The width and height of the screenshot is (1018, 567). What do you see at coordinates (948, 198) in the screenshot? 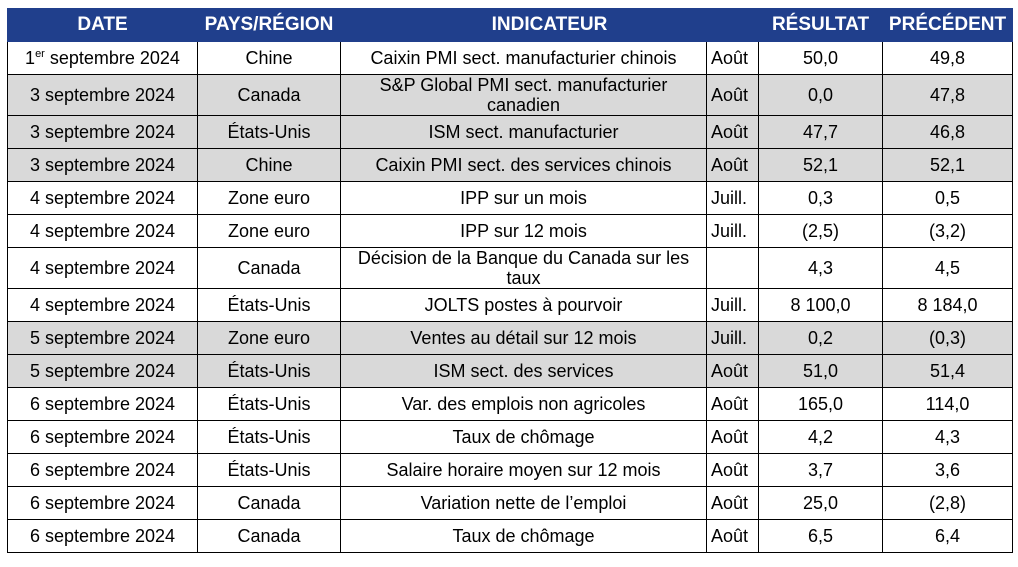
I see `previous-cell: 0,5` at bounding box center [948, 198].